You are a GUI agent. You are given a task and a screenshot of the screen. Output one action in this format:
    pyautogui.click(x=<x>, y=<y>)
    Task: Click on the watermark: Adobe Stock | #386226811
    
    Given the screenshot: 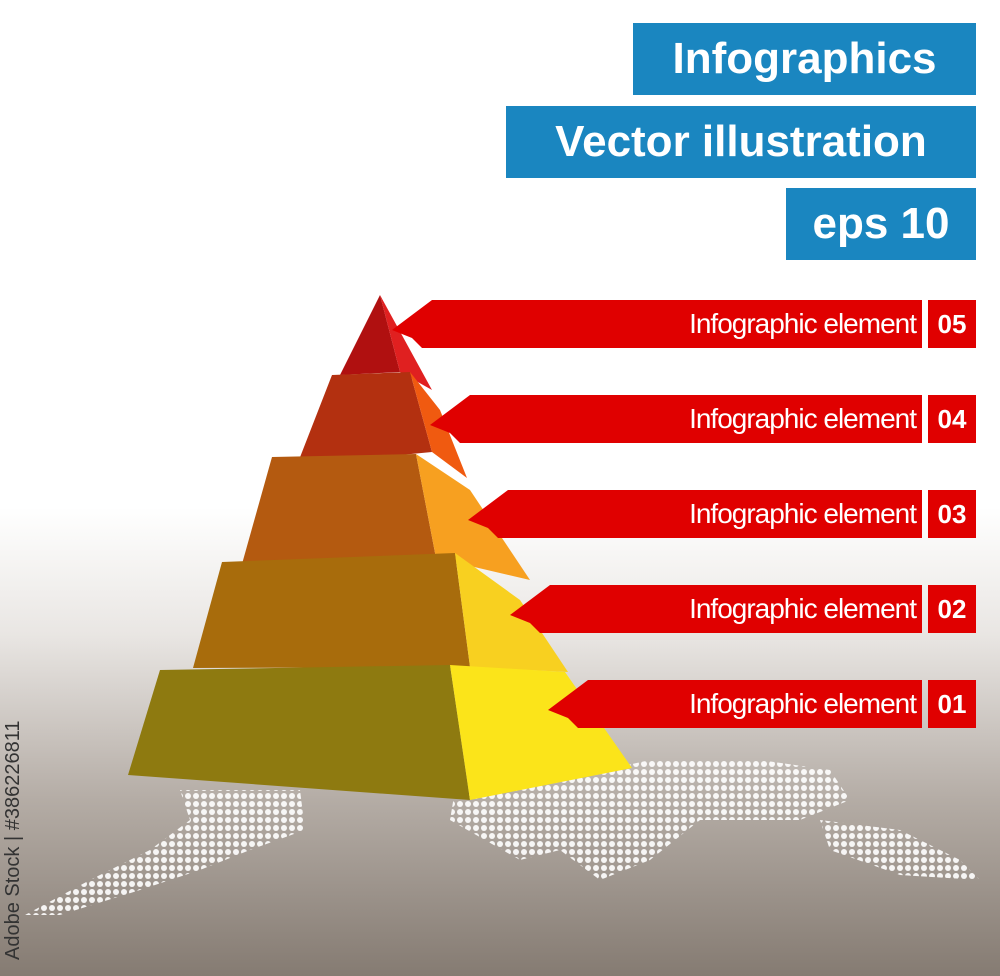 What is the action you would take?
    pyautogui.click(x=13, y=840)
    